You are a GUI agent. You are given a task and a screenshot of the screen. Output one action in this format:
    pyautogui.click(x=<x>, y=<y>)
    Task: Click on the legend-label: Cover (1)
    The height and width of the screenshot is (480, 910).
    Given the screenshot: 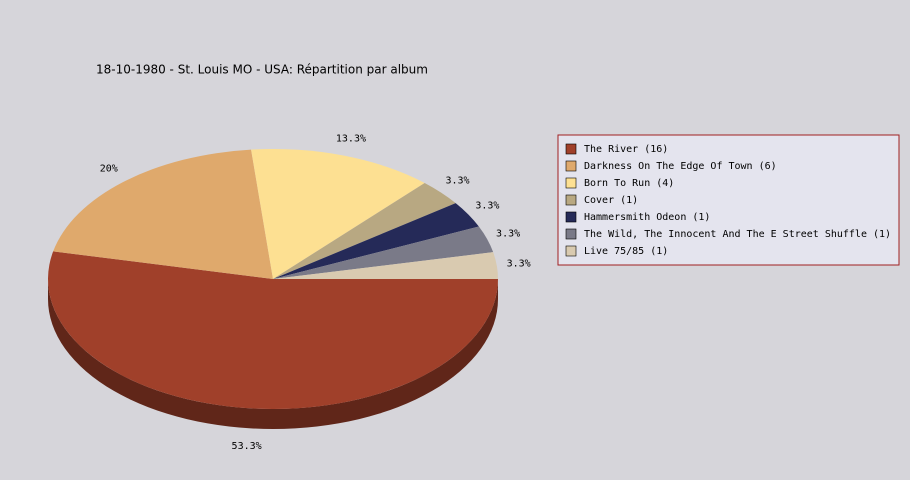 What is the action you would take?
    pyautogui.click(x=611, y=200)
    